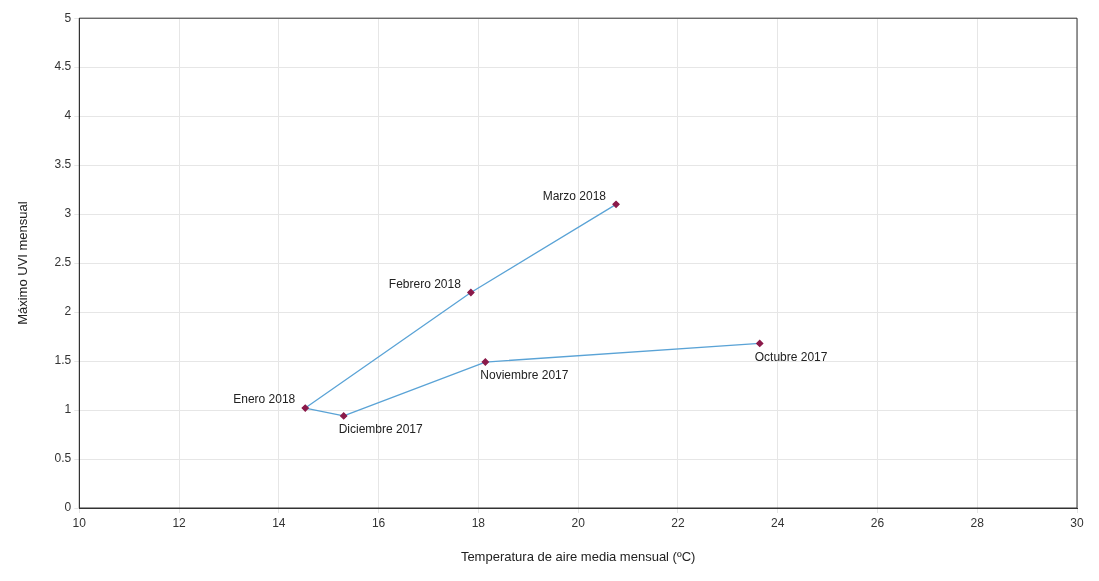  What do you see at coordinates (68, 311) in the screenshot?
I see `y-tick-label: 2` at bounding box center [68, 311].